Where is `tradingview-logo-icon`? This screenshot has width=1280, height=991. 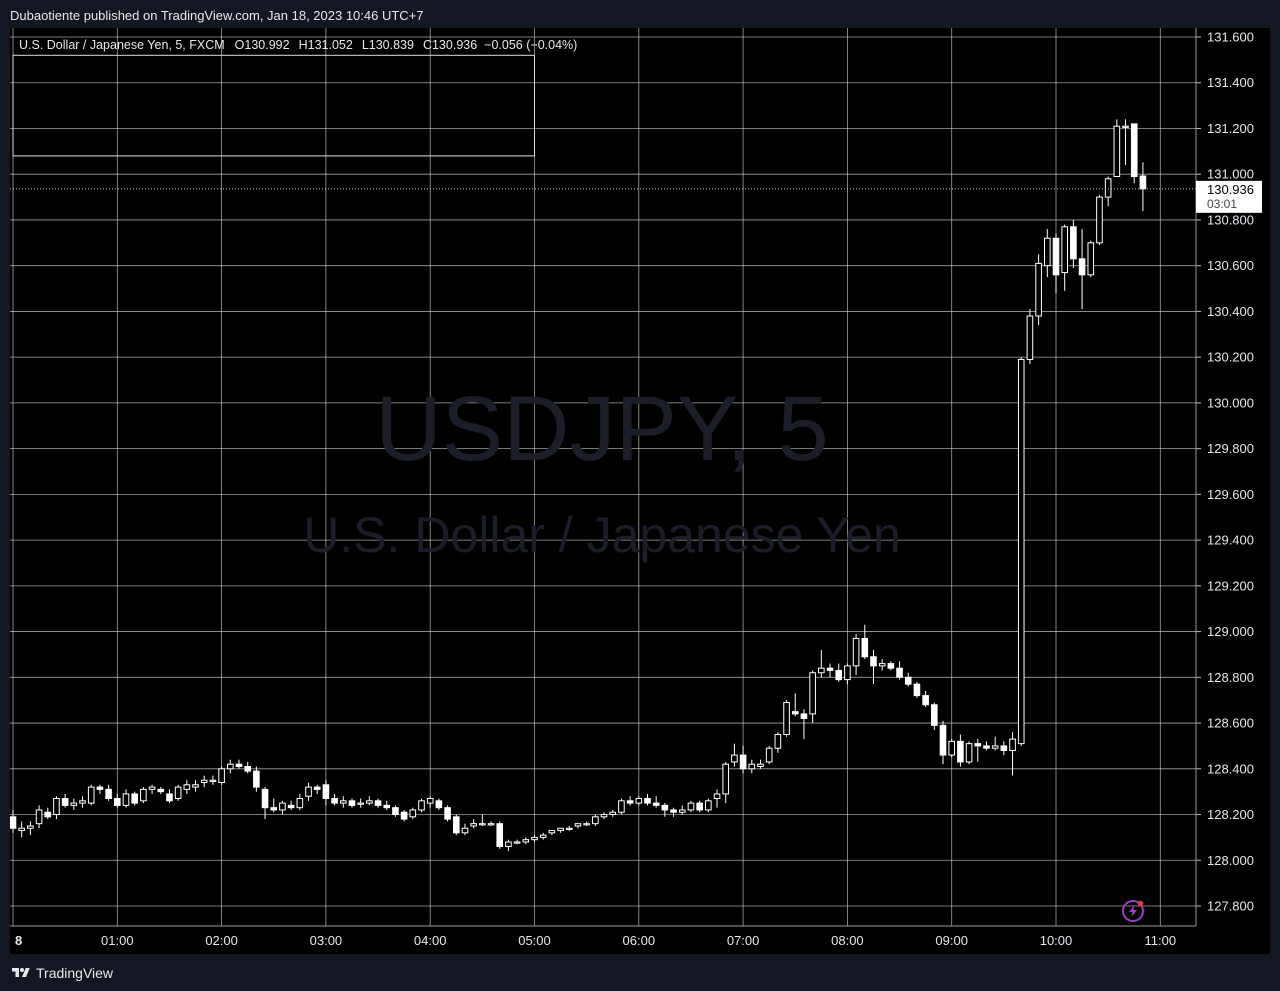
tradingview-logo-icon is located at coordinates (21, 973).